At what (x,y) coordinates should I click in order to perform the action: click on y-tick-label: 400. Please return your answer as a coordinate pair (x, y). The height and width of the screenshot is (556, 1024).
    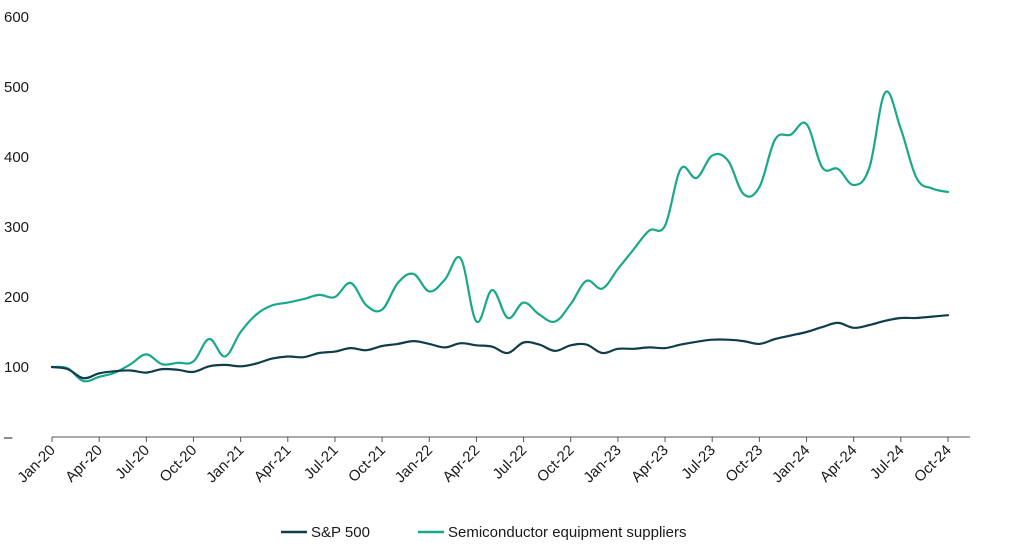
    Looking at the image, I should click on (16, 157).